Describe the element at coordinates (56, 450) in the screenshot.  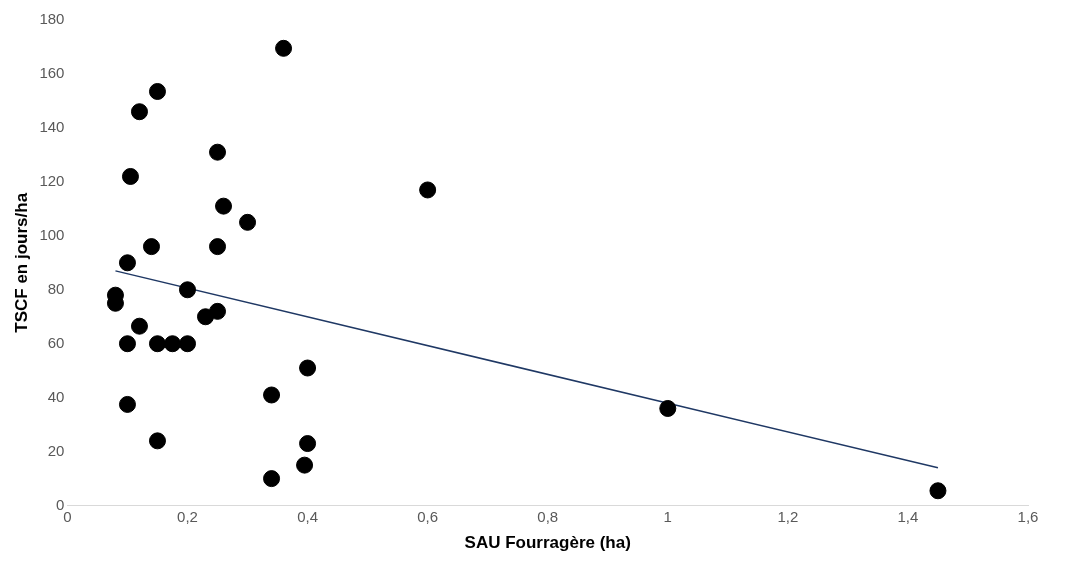
I see `y-tick-label: 20` at that location.